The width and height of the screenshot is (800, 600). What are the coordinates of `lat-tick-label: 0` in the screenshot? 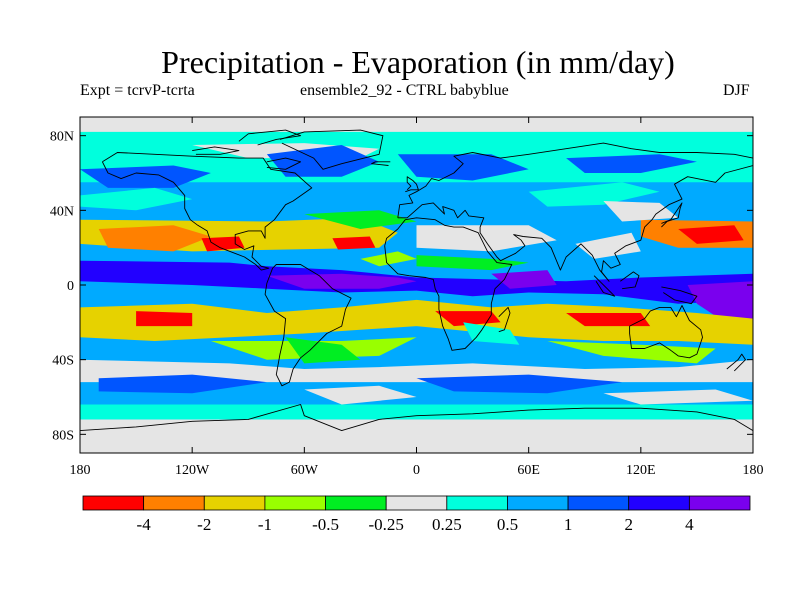 It's located at (70, 286).